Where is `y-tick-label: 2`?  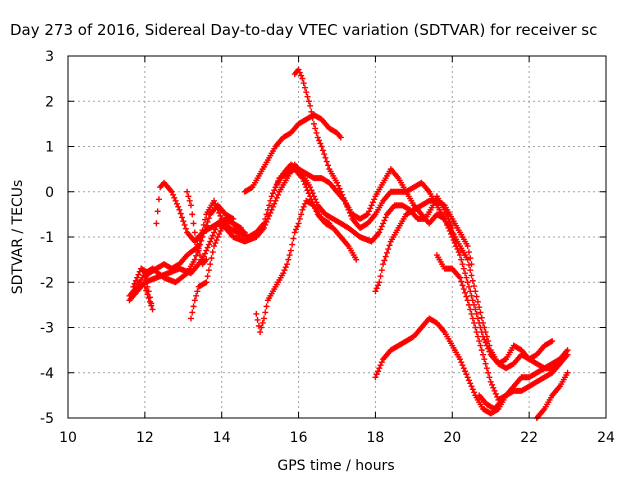
y-tick-label: 2 is located at coordinates (49, 102).